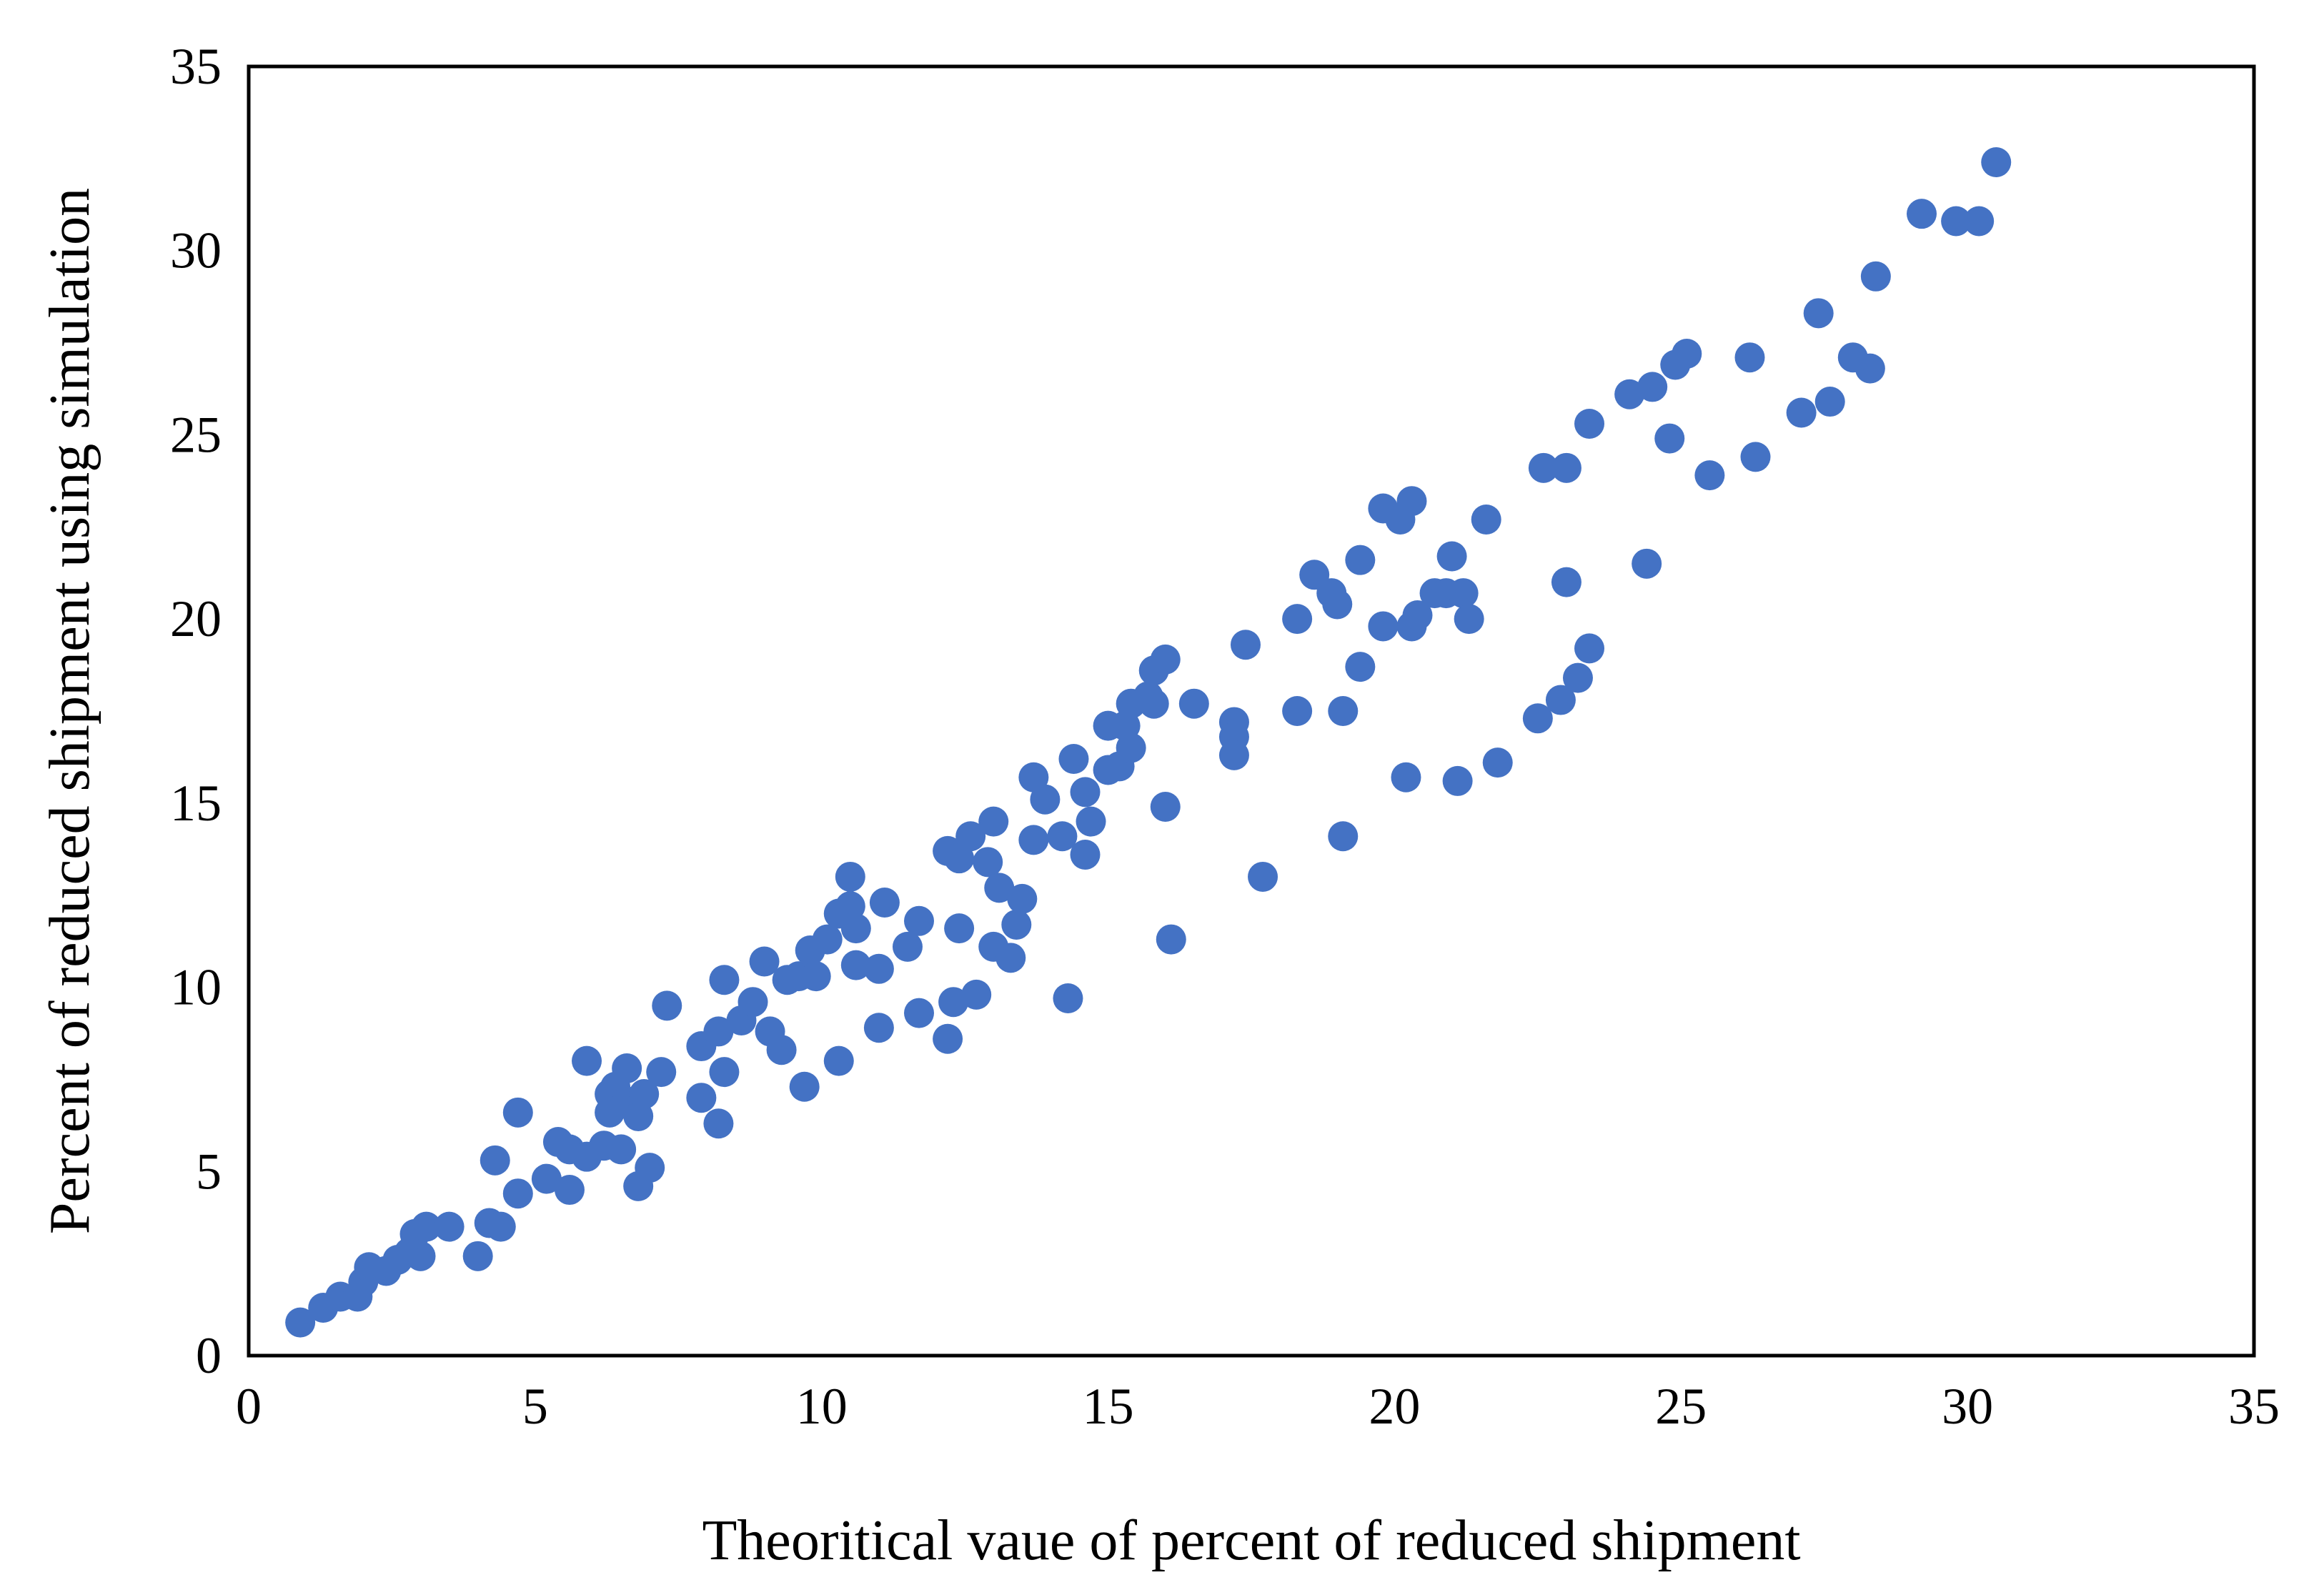 The width and height of the screenshot is (2324, 1595). Describe the element at coordinates (1258, 1406) in the screenshot. I see `x-axis-tick-labels: 0 5 10 15 20 25 30 35` at that location.